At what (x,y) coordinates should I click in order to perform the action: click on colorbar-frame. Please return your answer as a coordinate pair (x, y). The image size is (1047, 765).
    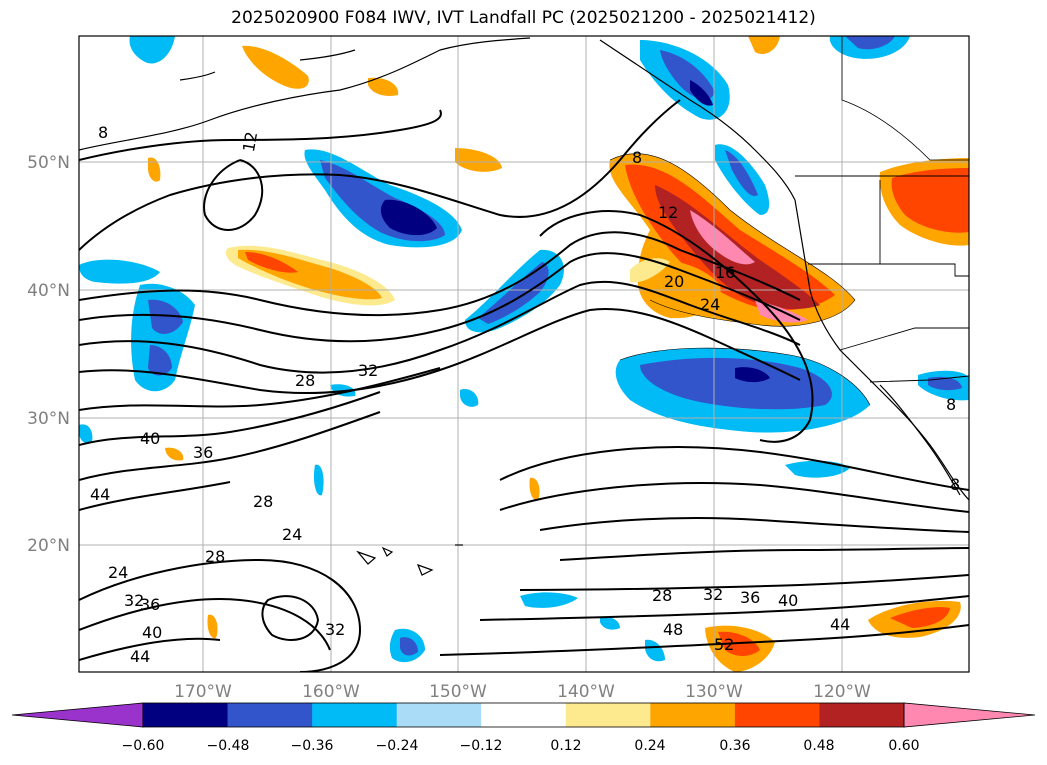
    Looking at the image, I should click on (523, 715).